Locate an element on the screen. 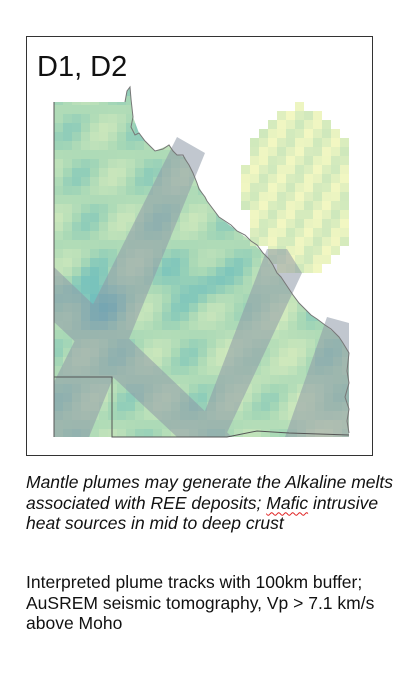  border-sa-nsw is located at coordinates (202, 407).